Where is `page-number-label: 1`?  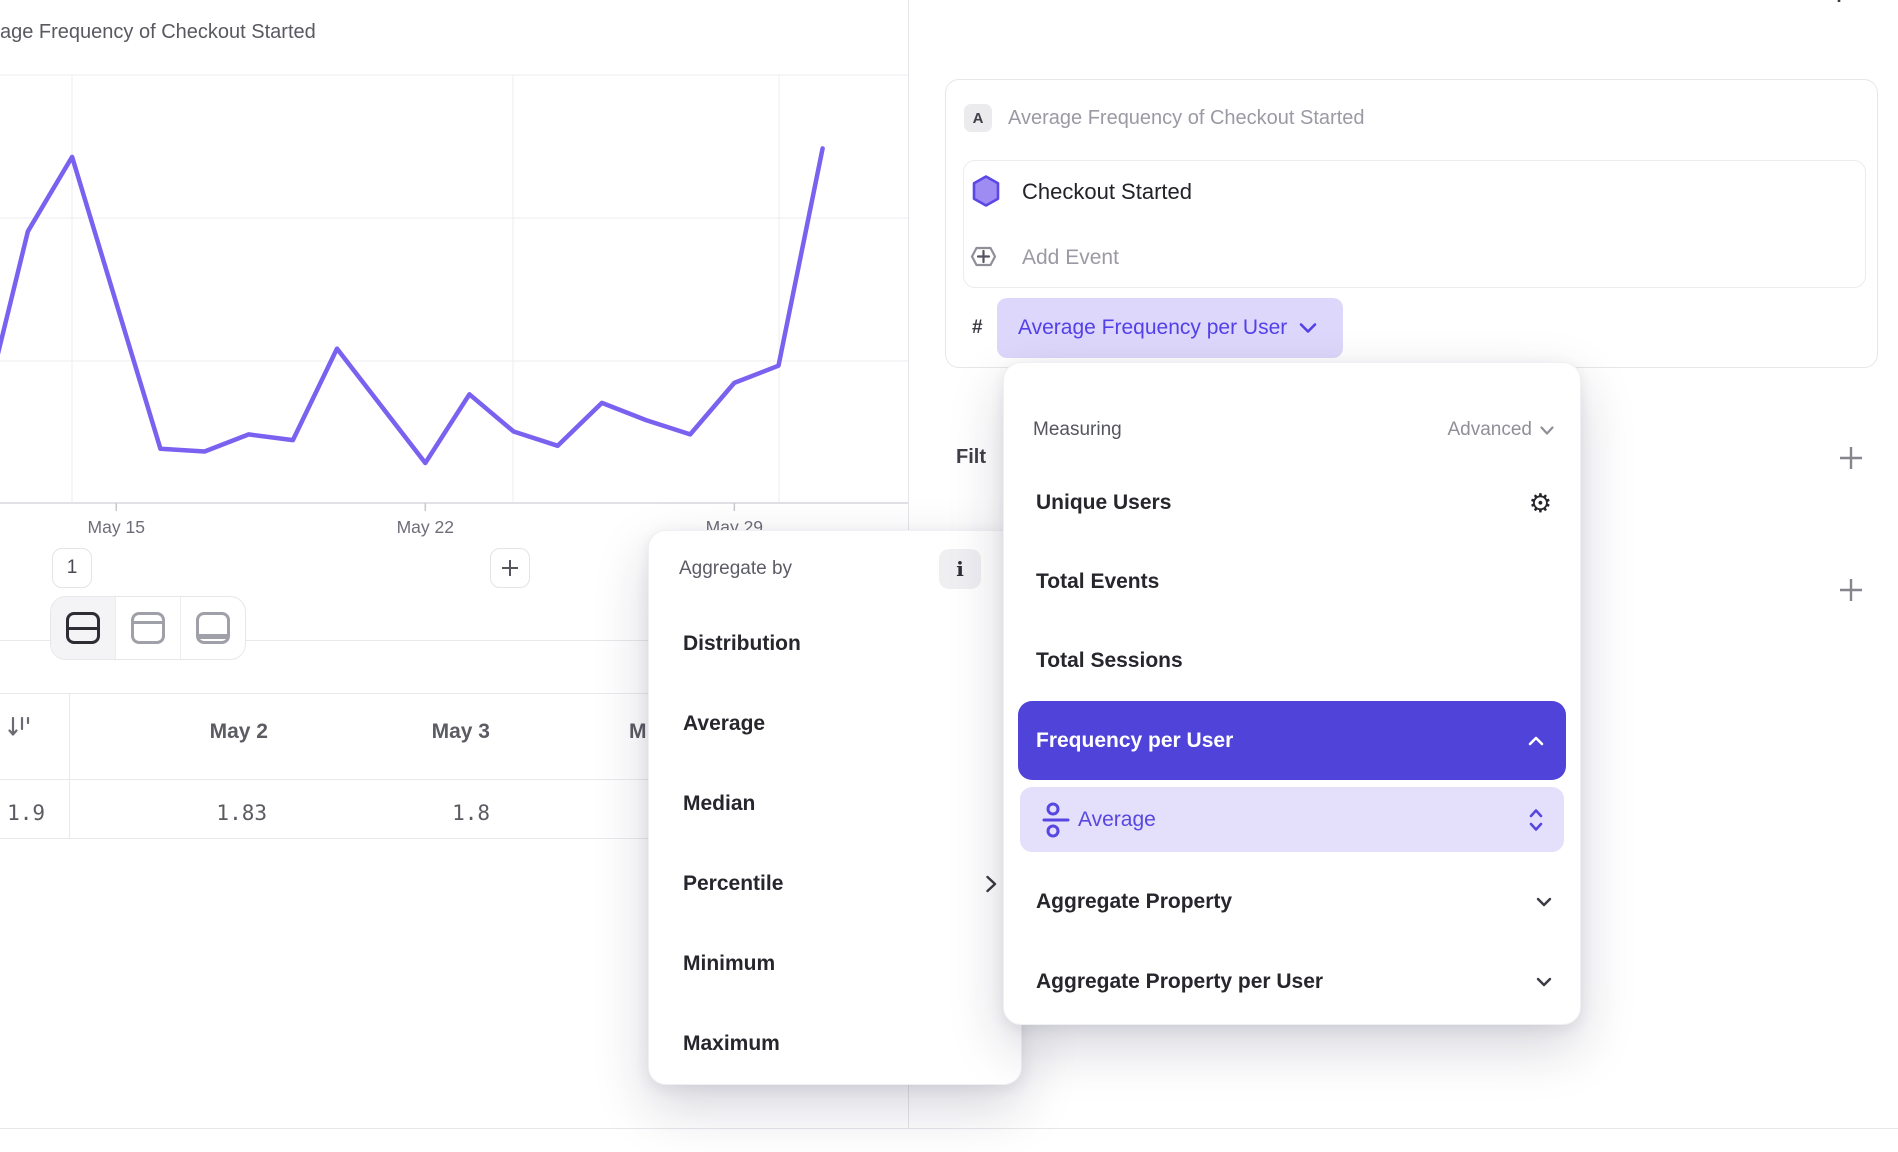 page-number-label: 1 is located at coordinates (72, 567).